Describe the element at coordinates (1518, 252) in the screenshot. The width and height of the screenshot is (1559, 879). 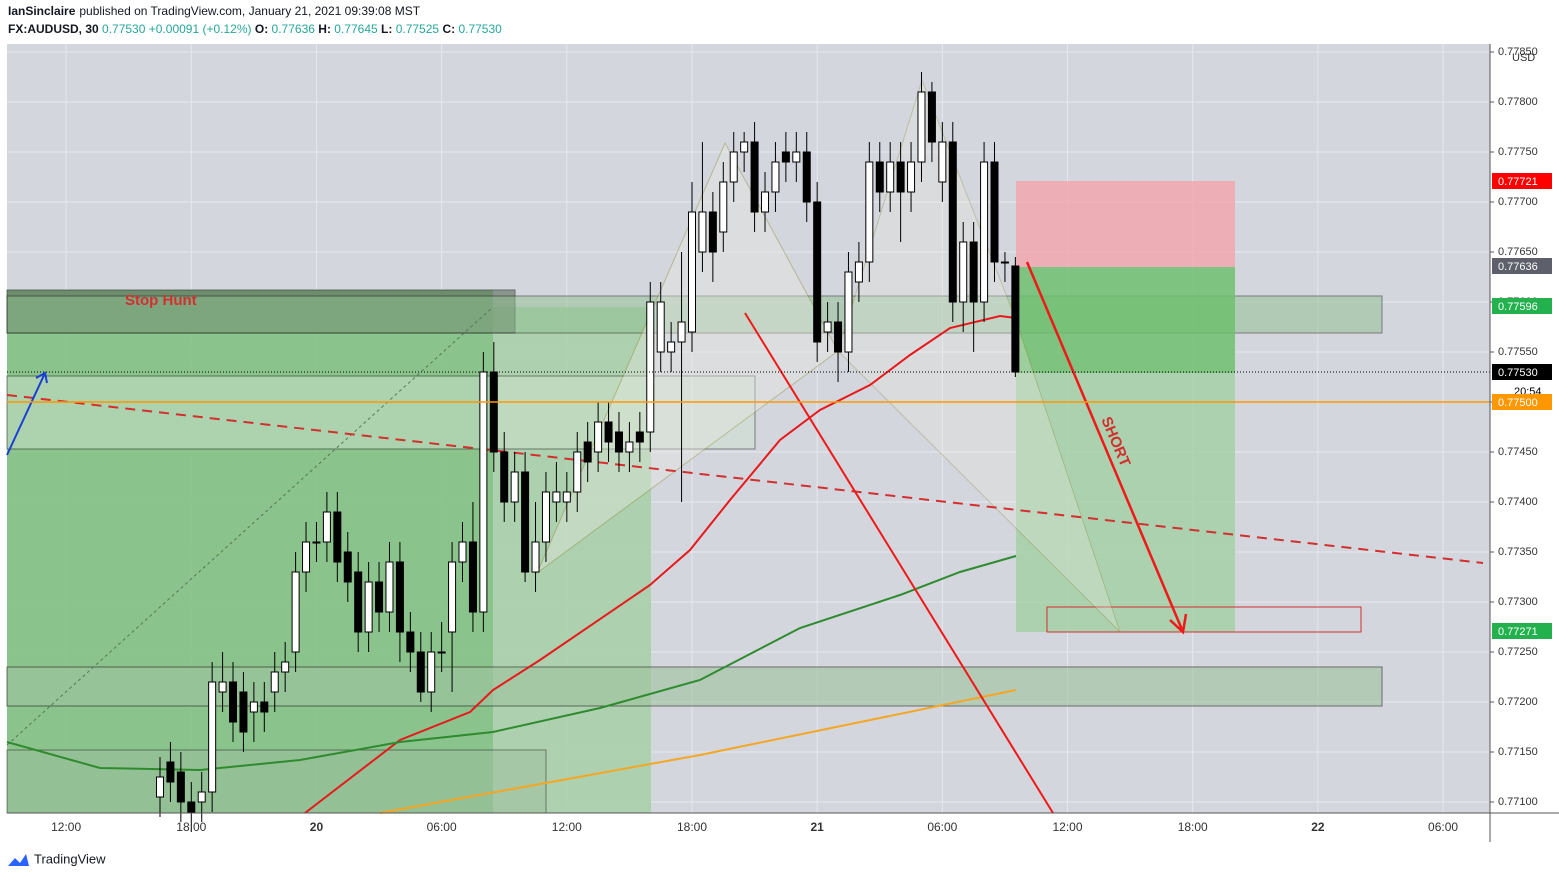
I see `y-tick-label: 0.77650` at that location.